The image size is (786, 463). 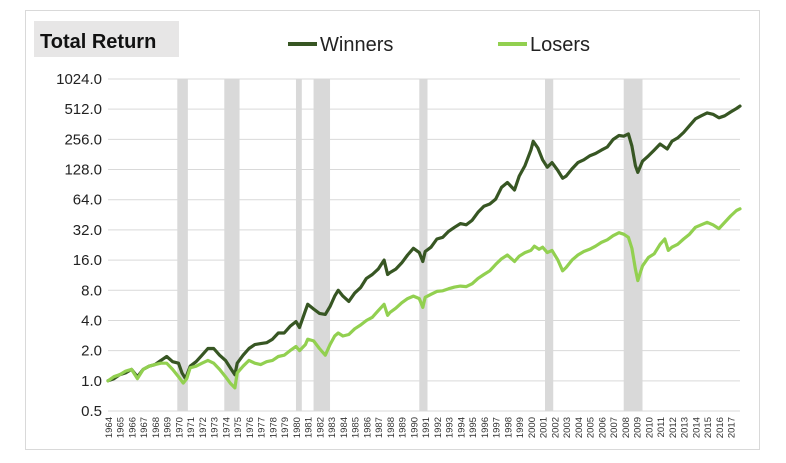 What do you see at coordinates (379, 427) in the screenshot?
I see `x-tick-label: 1987` at bounding box center [379, 427].